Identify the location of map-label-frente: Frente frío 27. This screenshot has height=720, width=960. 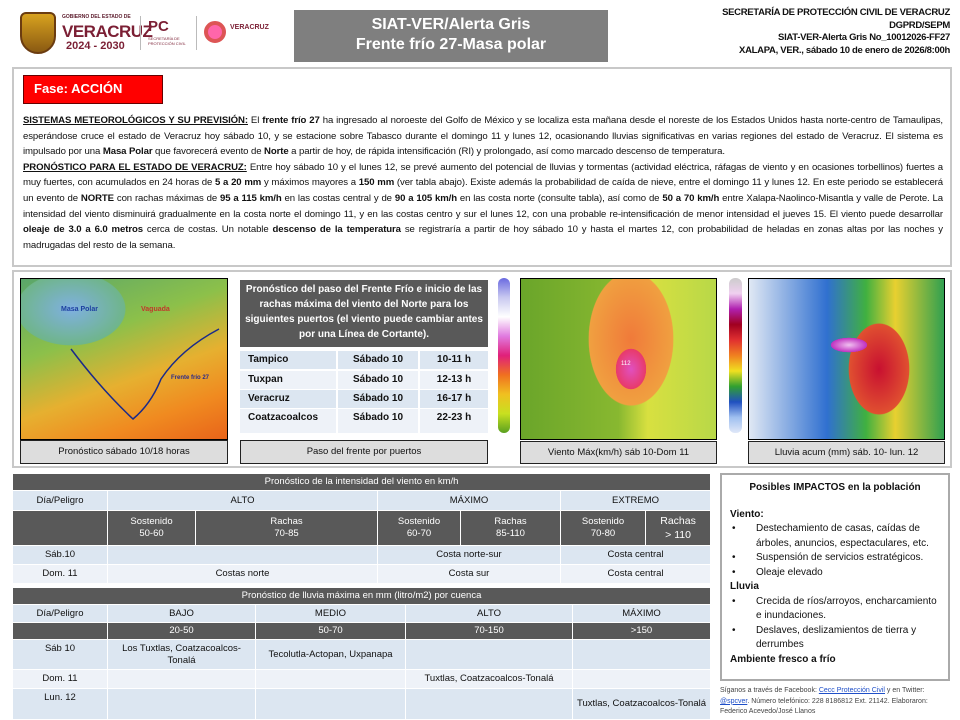
(190, 378).